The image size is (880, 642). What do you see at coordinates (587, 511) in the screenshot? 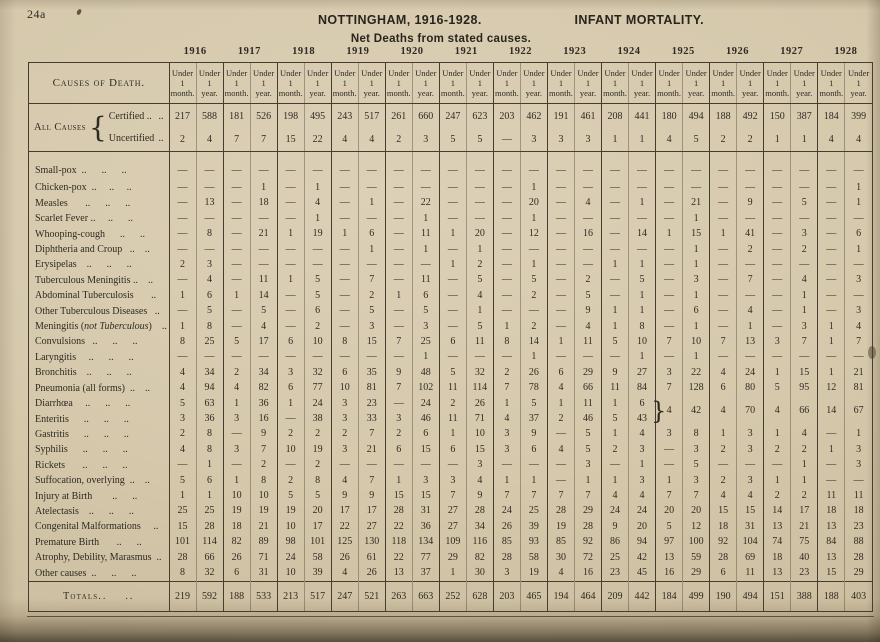
I see `data-cell: 29` at bounding box center [587, 511].